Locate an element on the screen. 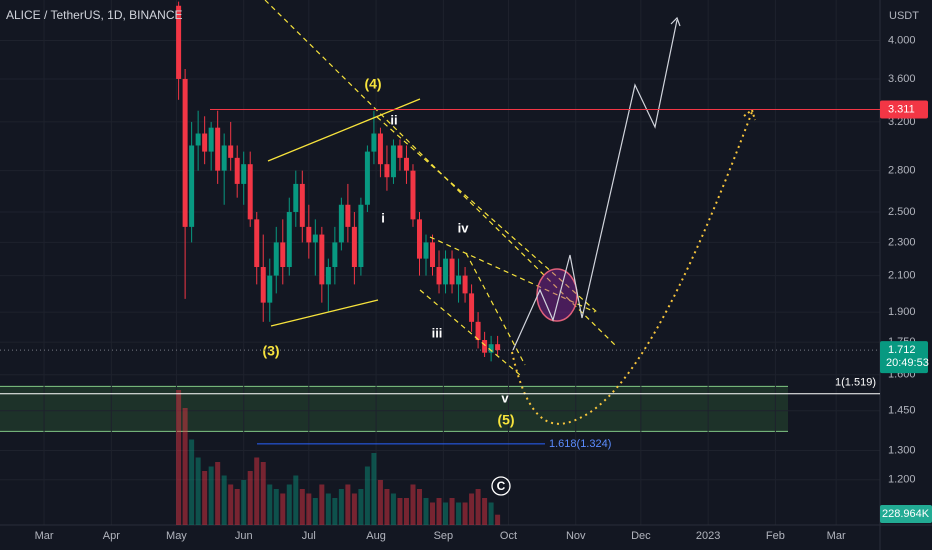  y-tick-label: 3.200 is located at coordinates (902, 122).